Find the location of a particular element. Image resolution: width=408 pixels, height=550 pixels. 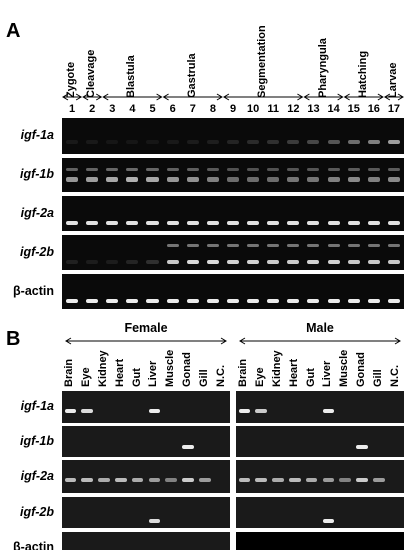

tissue-label: Heart is located at coordinates (119, 372).